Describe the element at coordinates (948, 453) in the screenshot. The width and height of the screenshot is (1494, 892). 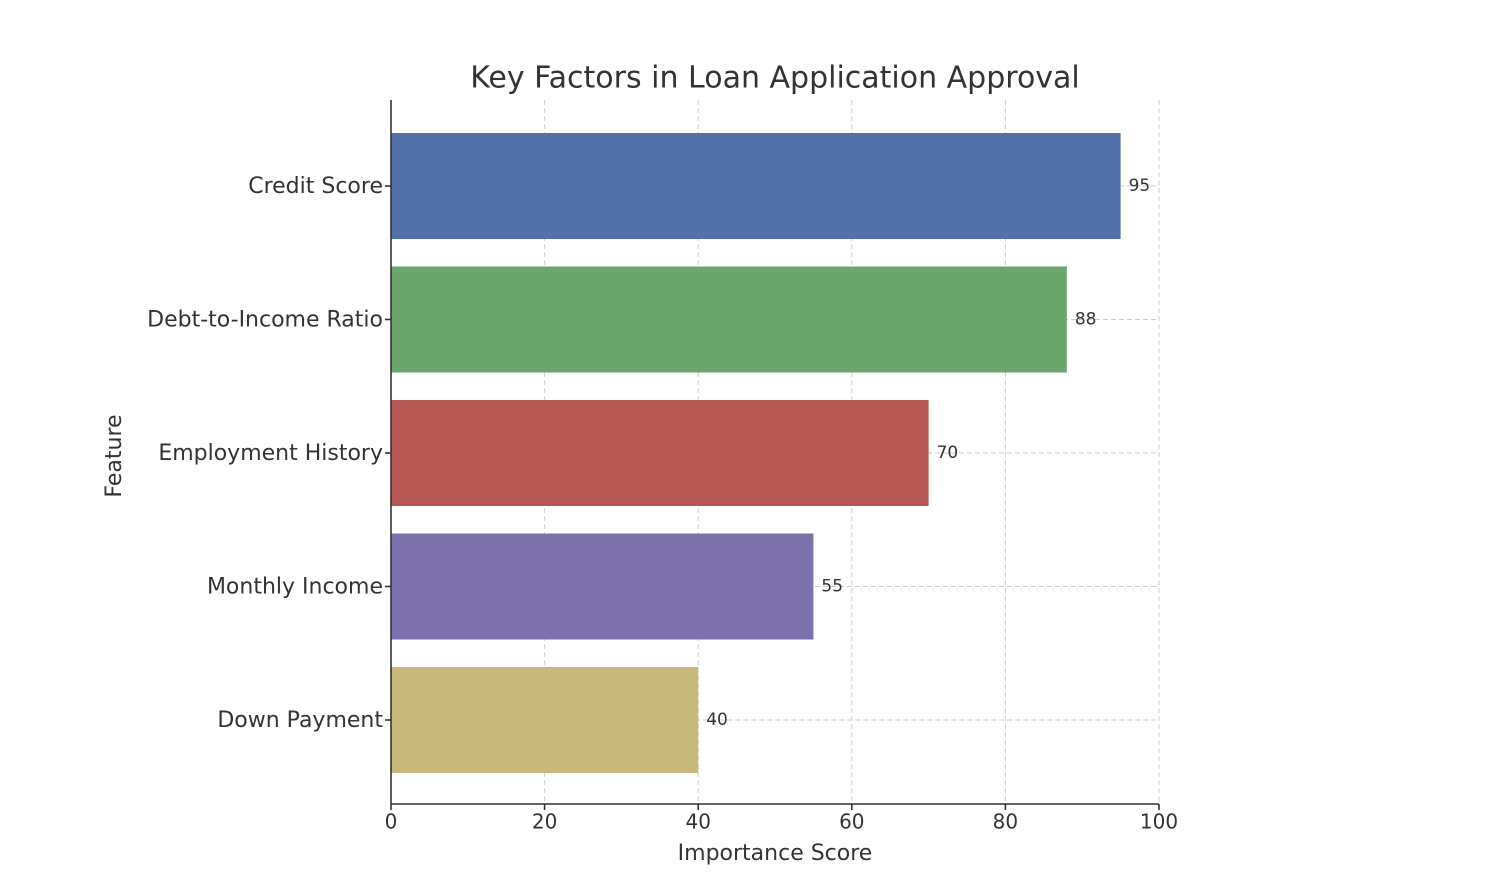
I see `data-label: 70` at that location.